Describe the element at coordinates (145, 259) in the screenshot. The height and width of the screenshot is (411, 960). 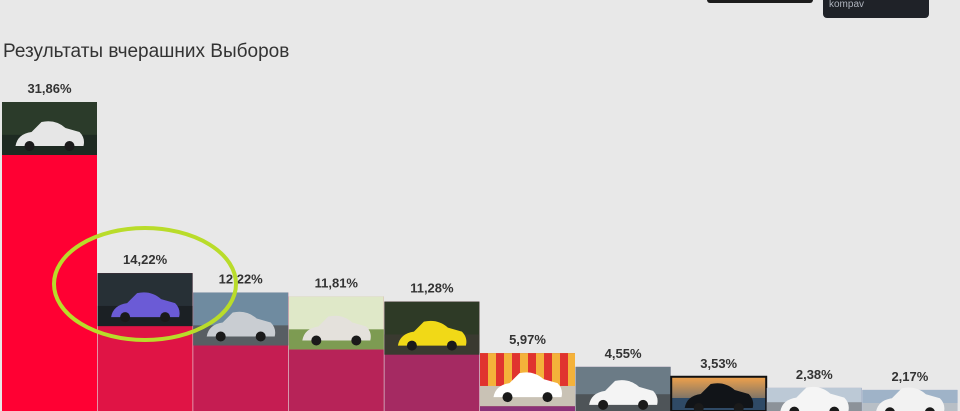
I see `bar-value-label-2: 14,22%` at that location.